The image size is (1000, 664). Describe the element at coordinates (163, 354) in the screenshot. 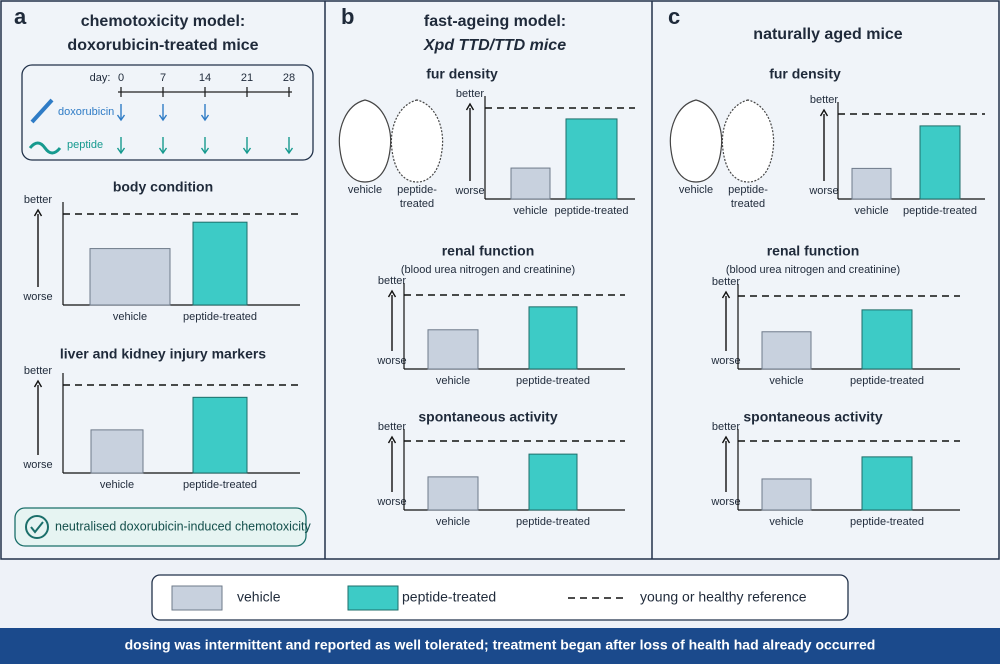

I see `chart-title: liver and kidney injury markers` at that location.